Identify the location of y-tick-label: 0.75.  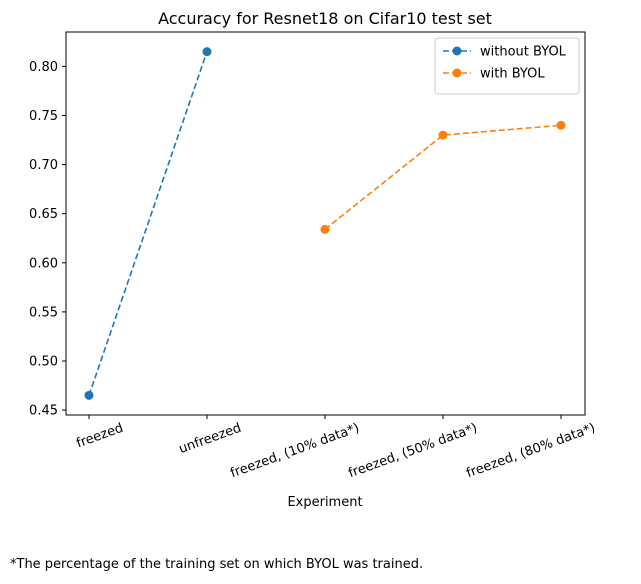
(43, 116).